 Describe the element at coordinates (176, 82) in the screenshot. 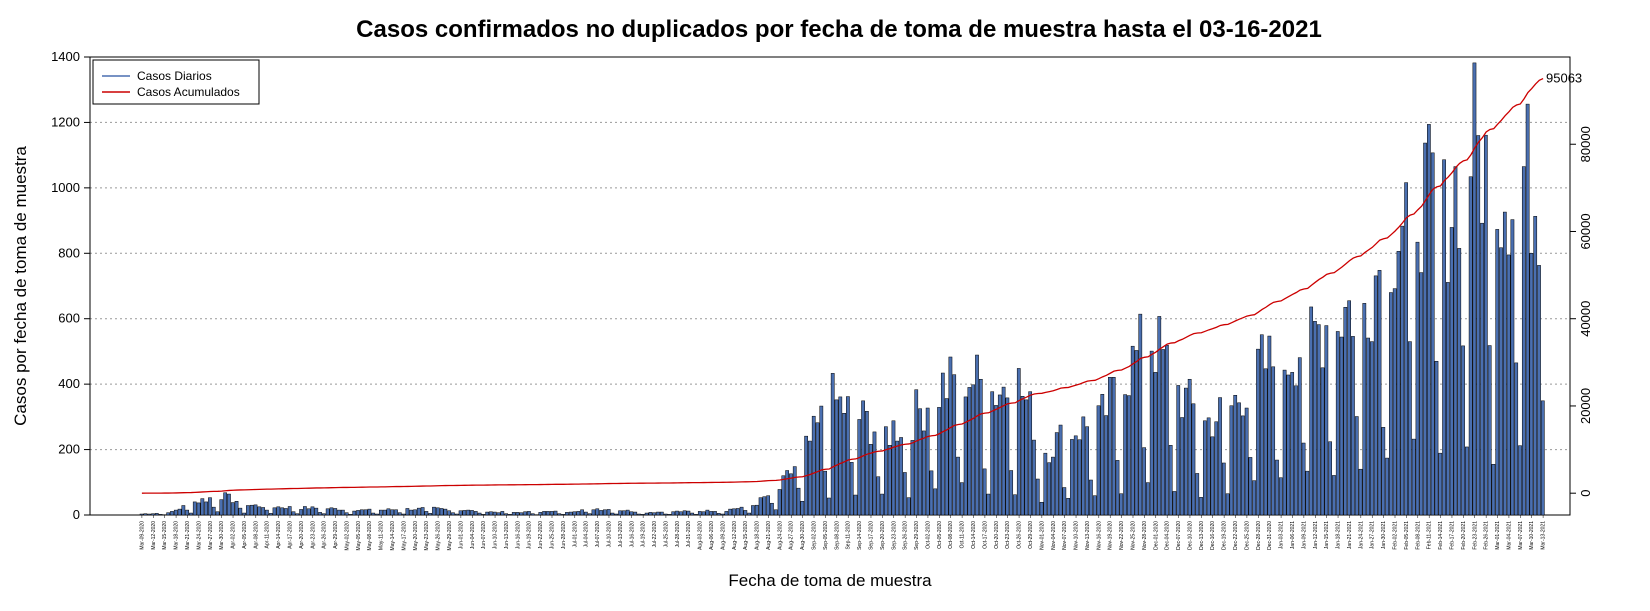

I see `legend-box` at that location.